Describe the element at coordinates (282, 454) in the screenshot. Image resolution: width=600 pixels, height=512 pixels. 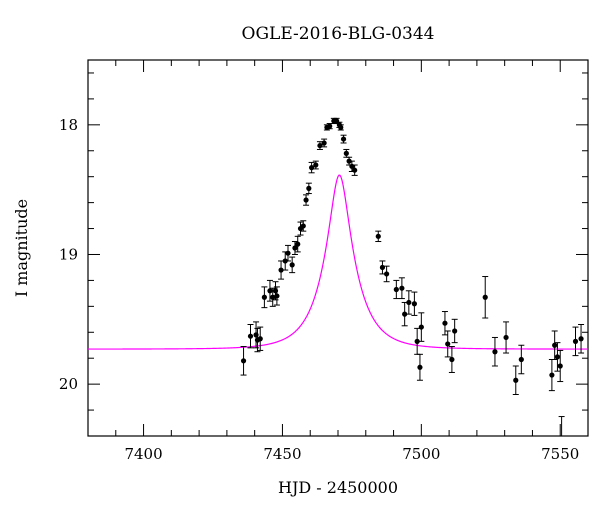
I see `x-tick-label: 7450` at that location.